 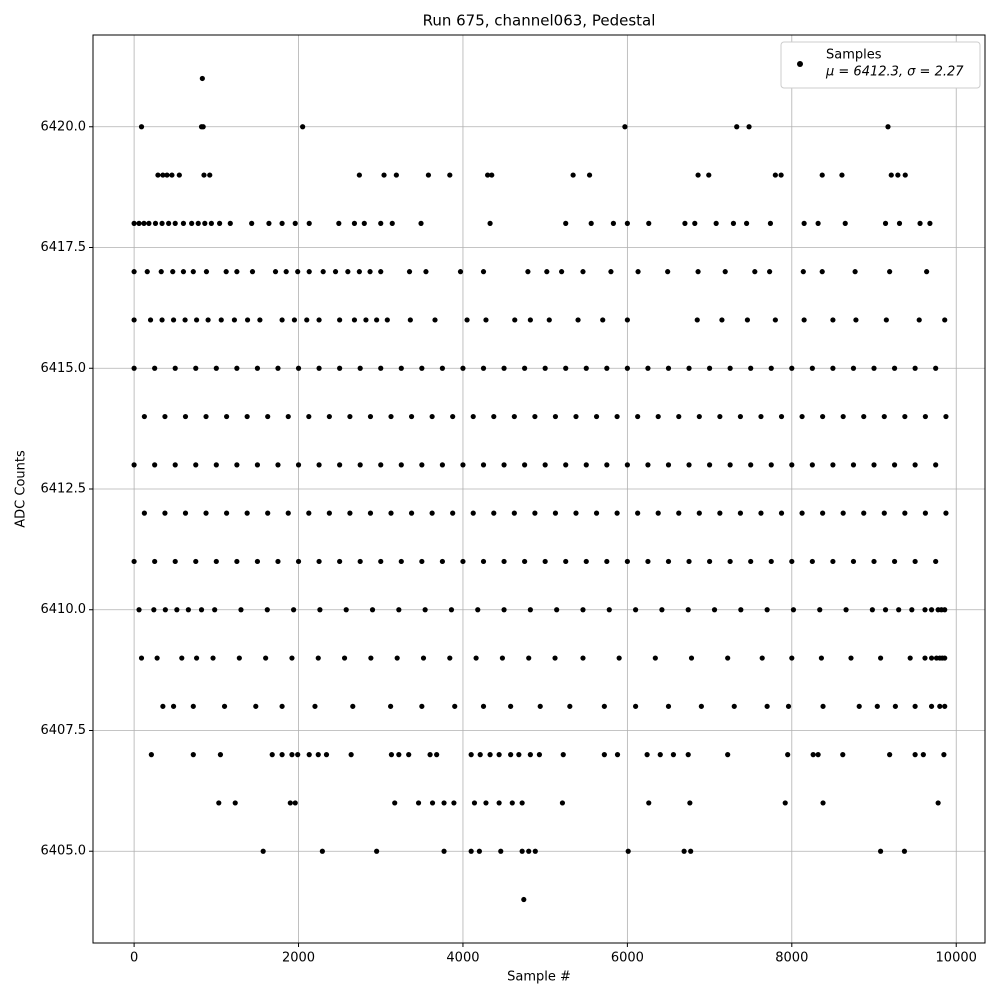 What do you see at coordinates (854, 55) in the screenshot?
I see `legend-label: Samples` at bounding box center [854, 55].